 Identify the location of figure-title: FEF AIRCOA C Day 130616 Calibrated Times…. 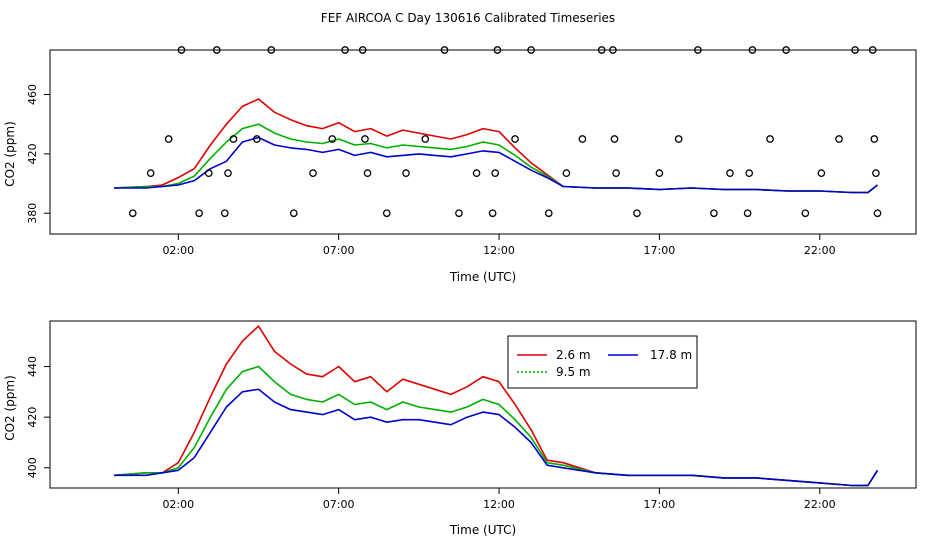
(468, 18).